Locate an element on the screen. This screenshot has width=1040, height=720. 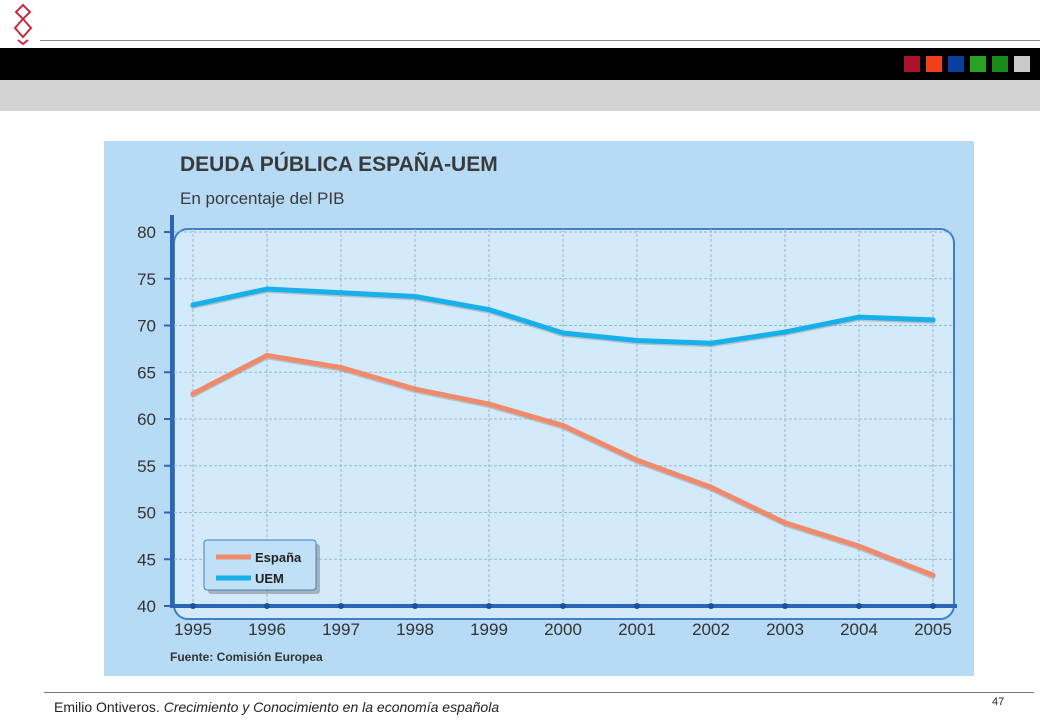
x-tick-label: 2005 is located at coordinates (933, 629).